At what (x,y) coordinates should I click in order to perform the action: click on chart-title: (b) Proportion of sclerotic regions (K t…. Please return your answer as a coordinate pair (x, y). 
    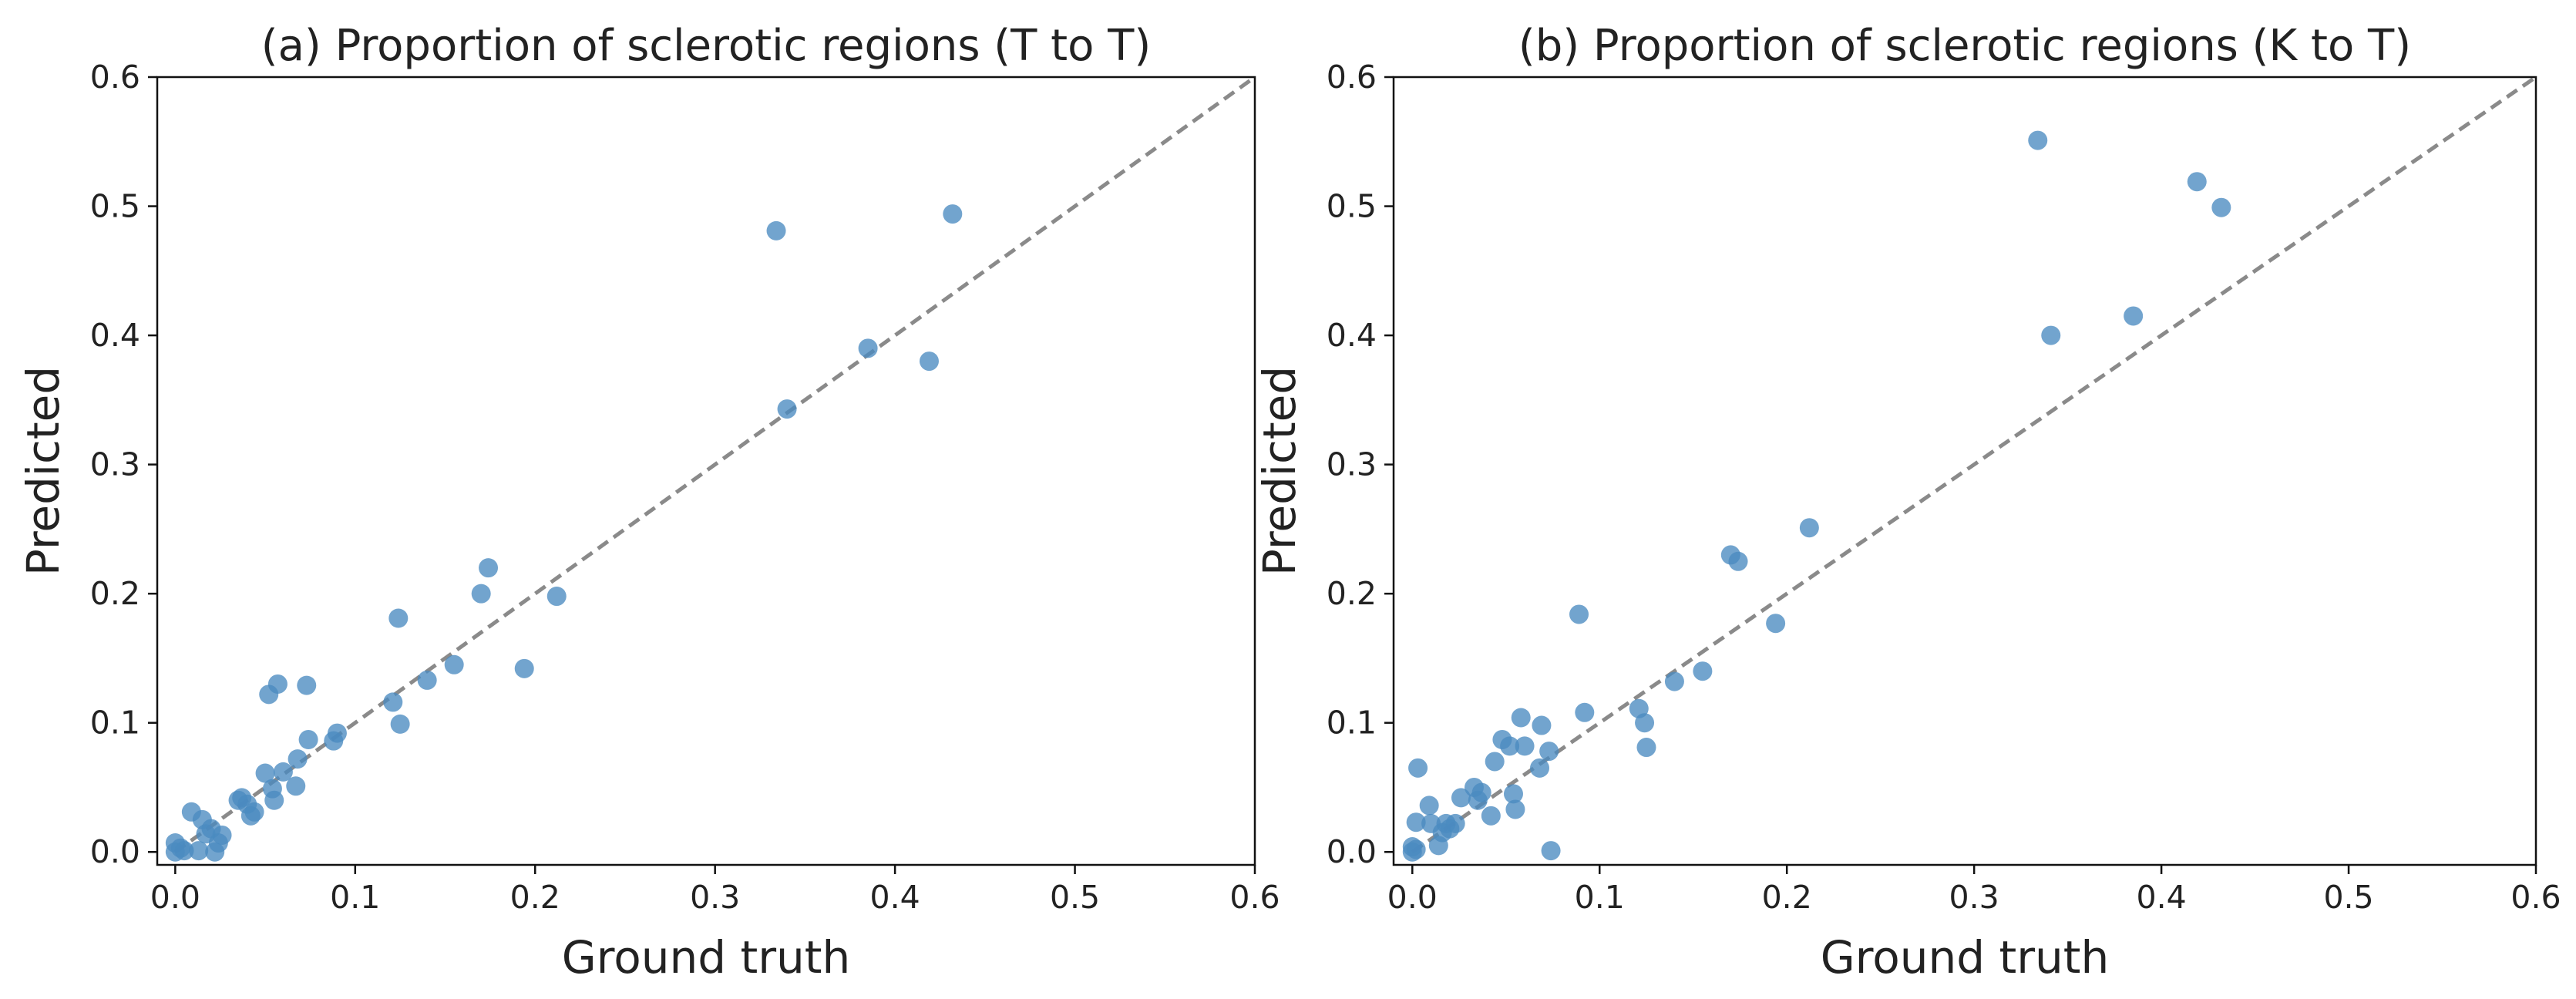
    Looking at the image, I should click on (1964, 46).